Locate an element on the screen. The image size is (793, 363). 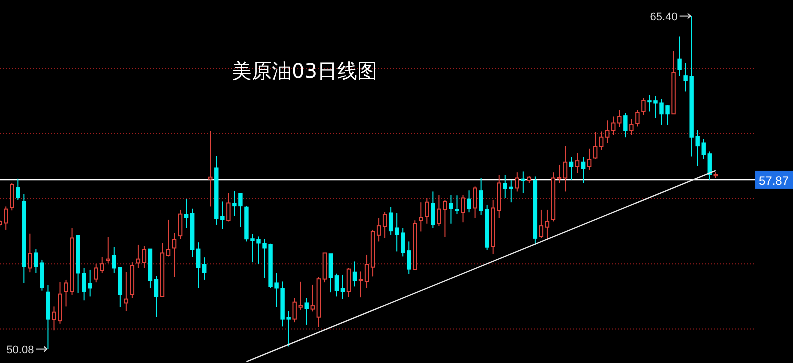
annotation: 50.08 is located at coordinates (20, 350).